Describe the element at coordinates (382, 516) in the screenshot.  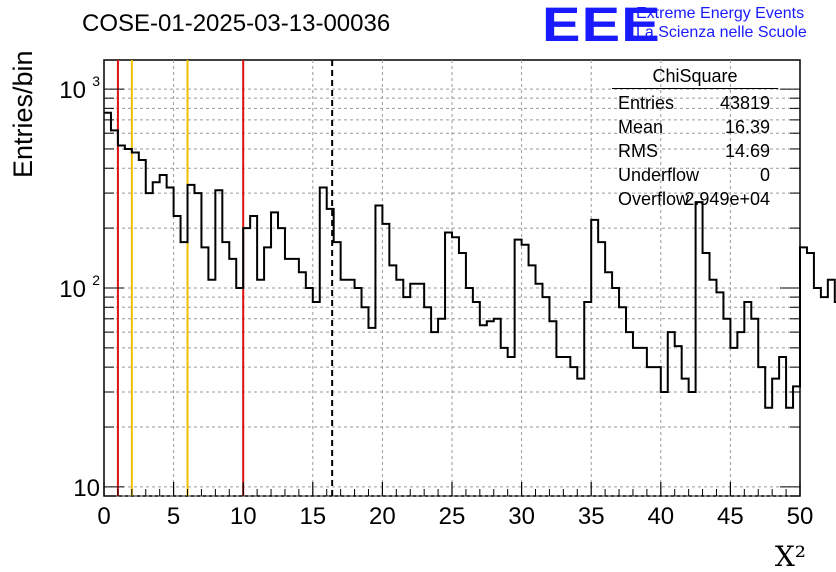
I see `x-tick-label: 20` at that location.